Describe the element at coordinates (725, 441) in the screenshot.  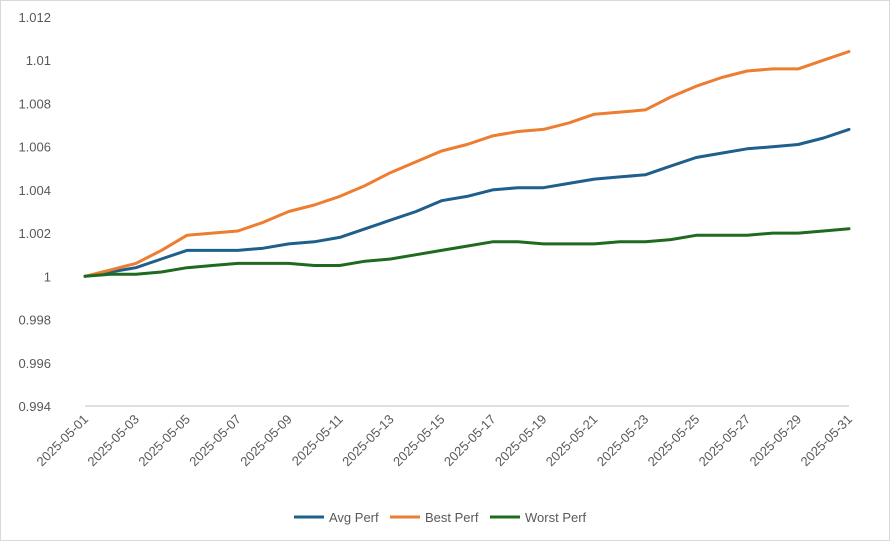
I see `x-tick-label: 2025-05-27` at that location.